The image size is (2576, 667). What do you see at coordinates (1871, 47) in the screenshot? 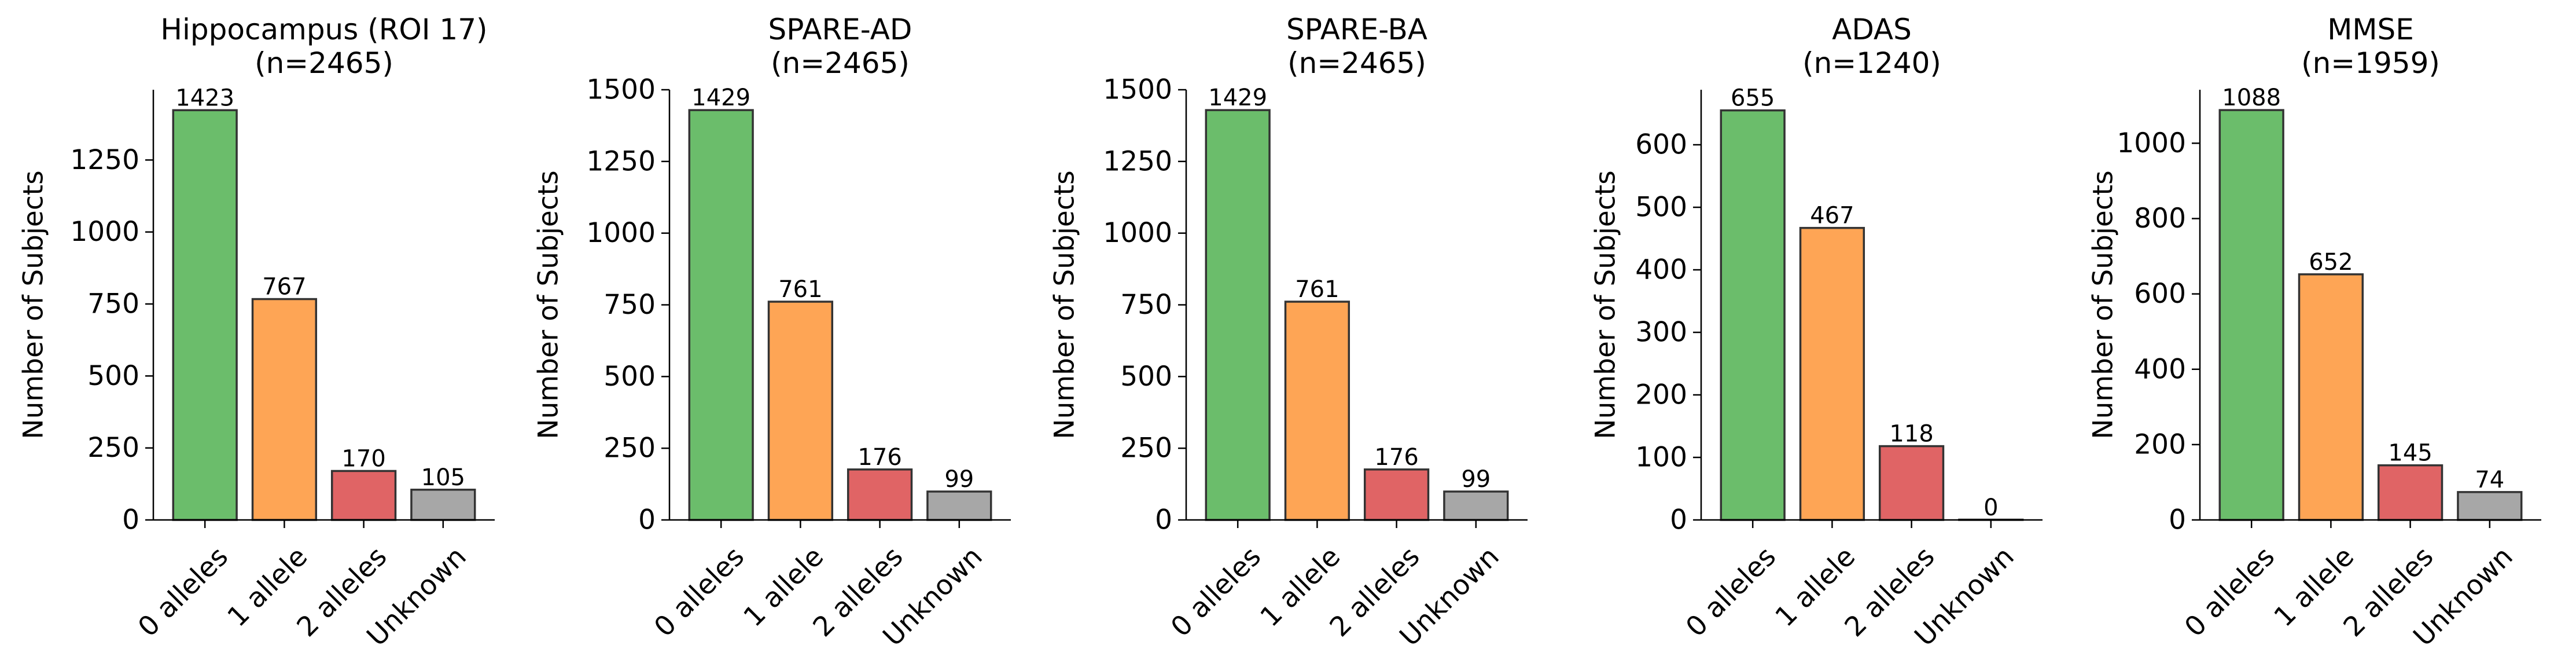
I see `chart-title: ADAS (n=1240)` at bounding box center [1871, 47].